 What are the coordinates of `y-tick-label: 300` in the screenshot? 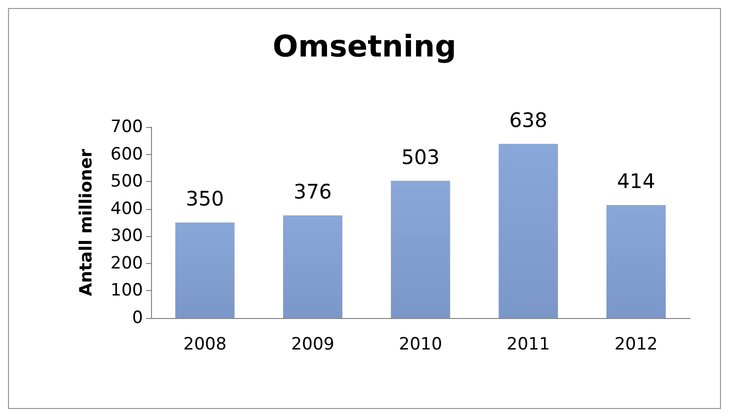 It's located at (126, 236).